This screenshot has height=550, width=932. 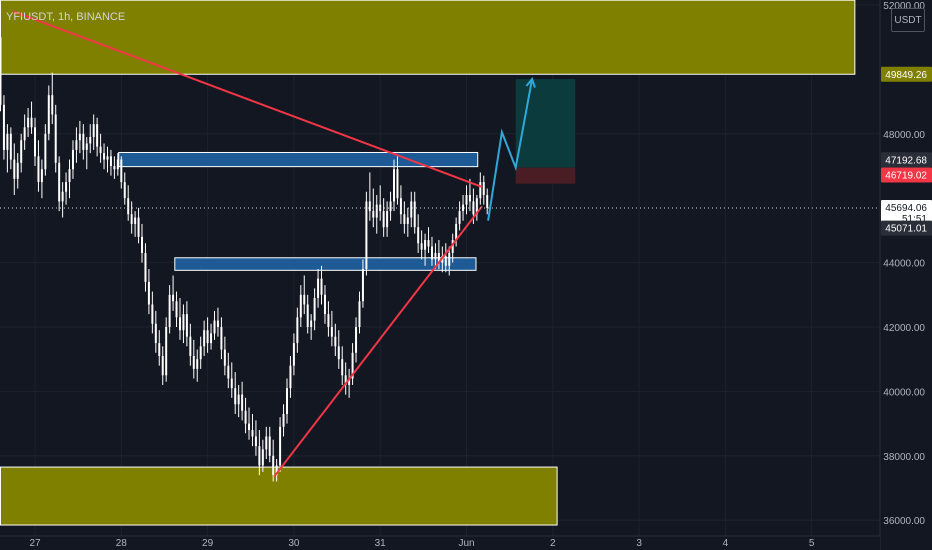 What do you see at coordinates (908, 20) in the screenshot?
I see `currency-button: USDT` at bounding box center [908, 20].